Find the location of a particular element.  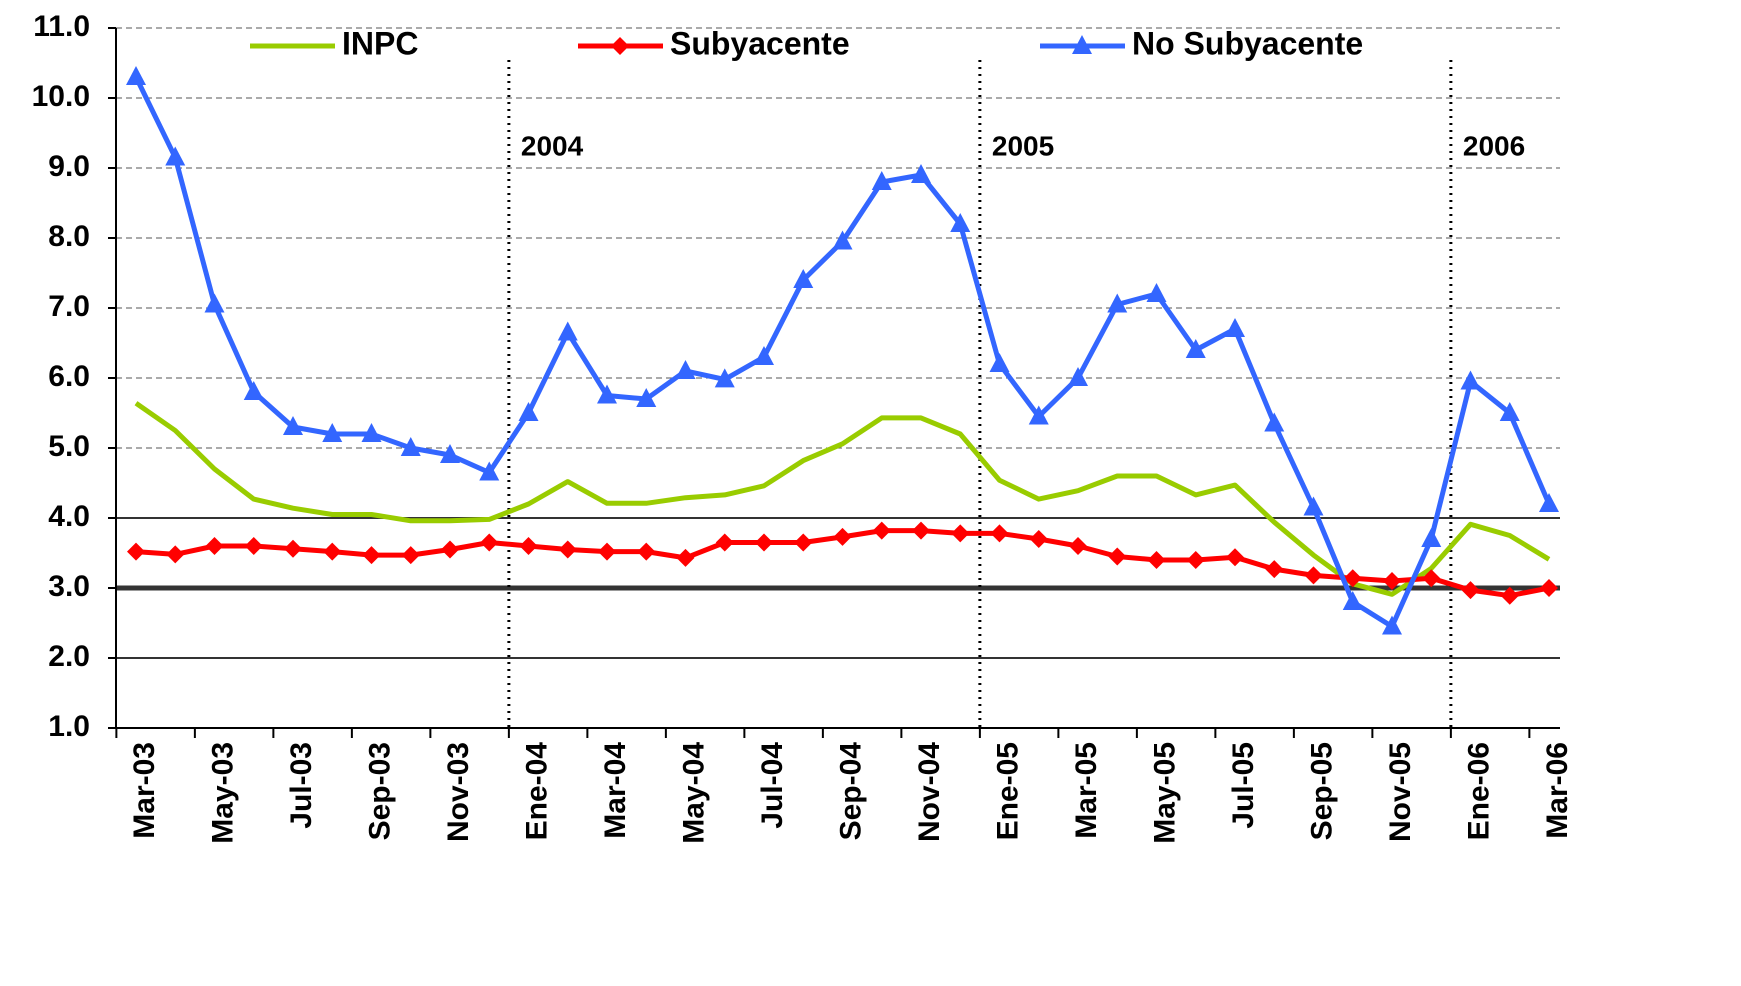

y-tick-label: 3.0 is located at coordinates (69, 586).